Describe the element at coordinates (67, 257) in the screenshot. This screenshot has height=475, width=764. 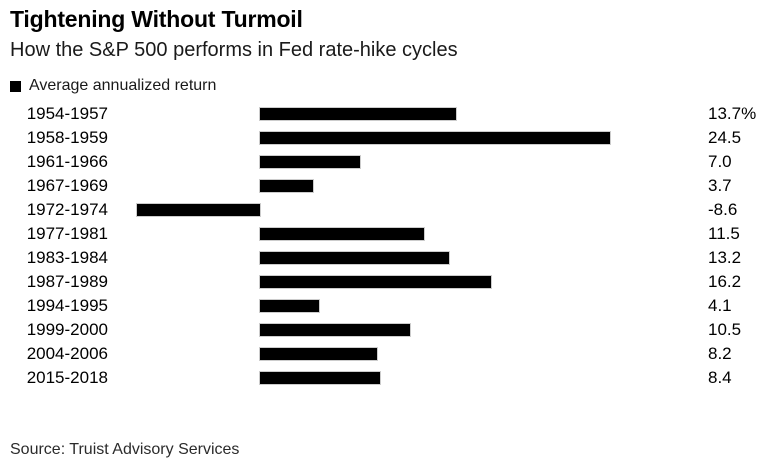
I see `category-label: 1983-1984` at that location.